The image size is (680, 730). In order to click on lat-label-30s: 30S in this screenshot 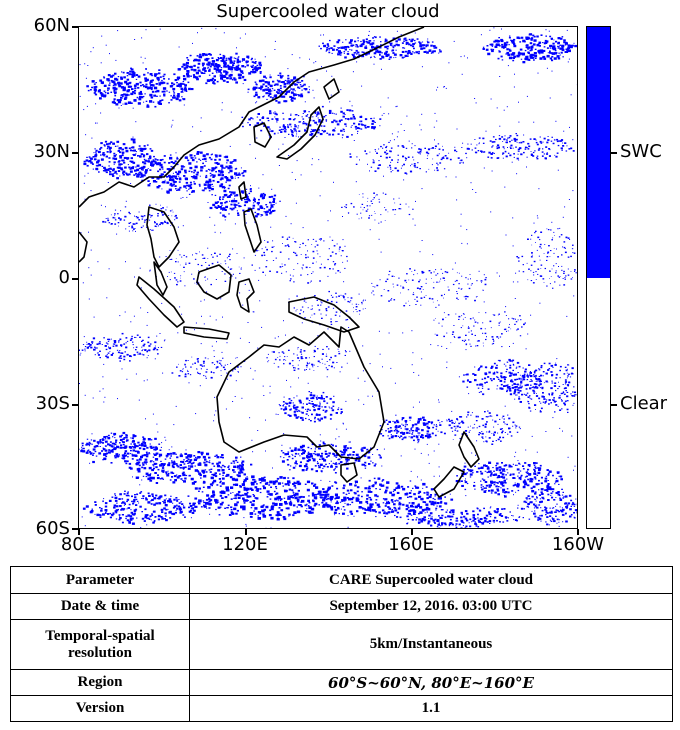, I will do `click(52, 403)`.